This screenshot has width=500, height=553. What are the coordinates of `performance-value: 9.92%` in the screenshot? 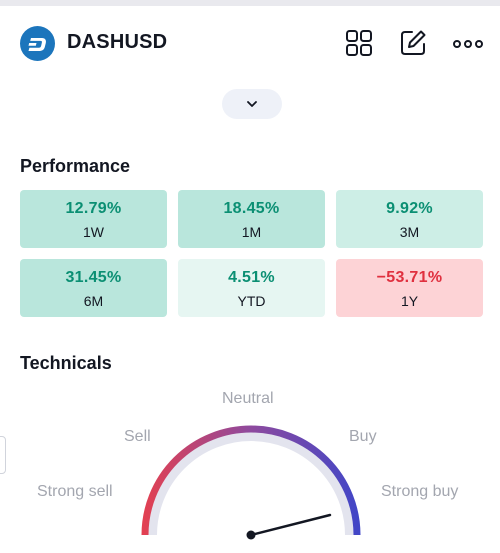 It's located at (409, 208).